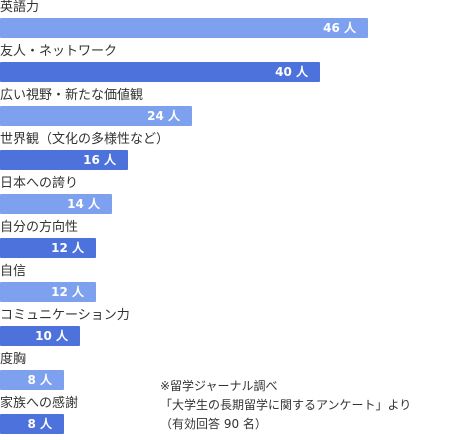  I want to click on bar-row: 家族への感謝 8 人, so click(225, 418).